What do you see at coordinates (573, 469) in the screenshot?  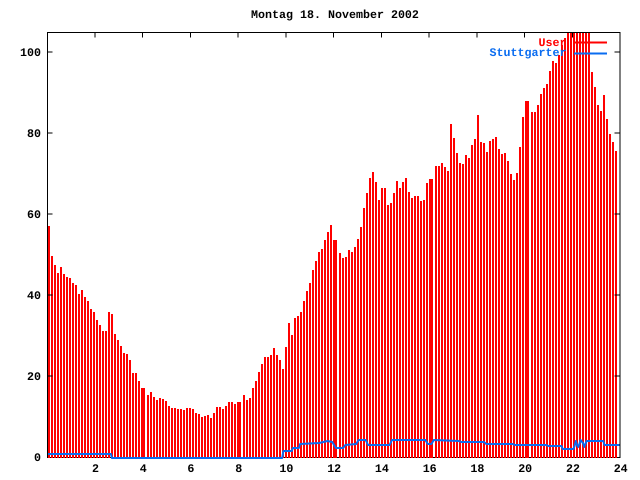 I see `svg-text: 22` at bounding box center [573, 469].